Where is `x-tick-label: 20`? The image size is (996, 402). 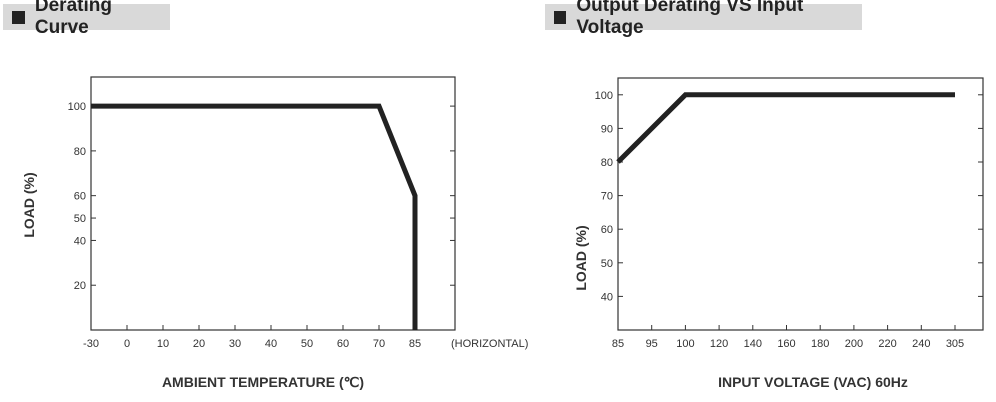 x-tick-label: 20 is located at coordinates (199, 344).